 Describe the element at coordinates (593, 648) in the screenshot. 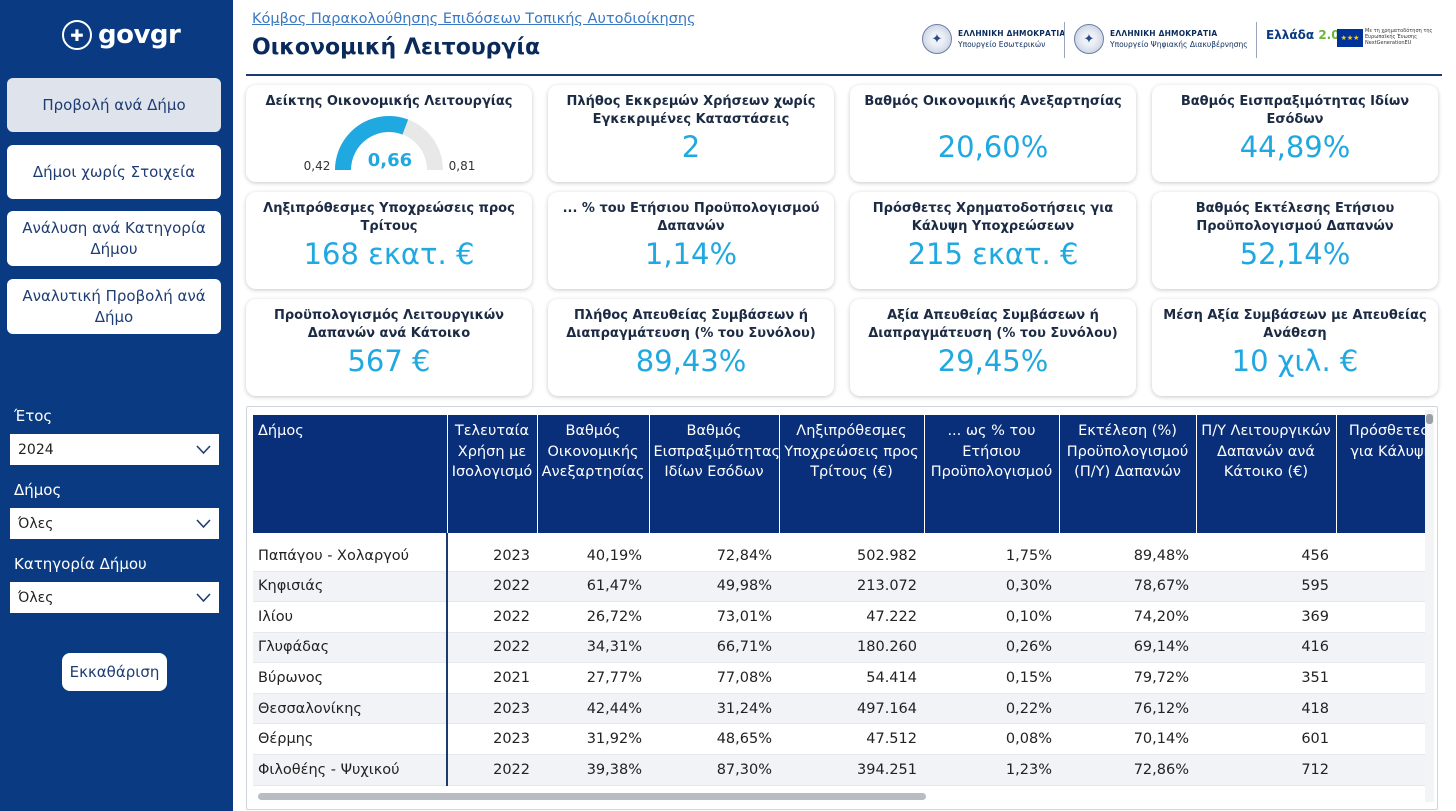

I see `table-cell: 34,31%` at that location.